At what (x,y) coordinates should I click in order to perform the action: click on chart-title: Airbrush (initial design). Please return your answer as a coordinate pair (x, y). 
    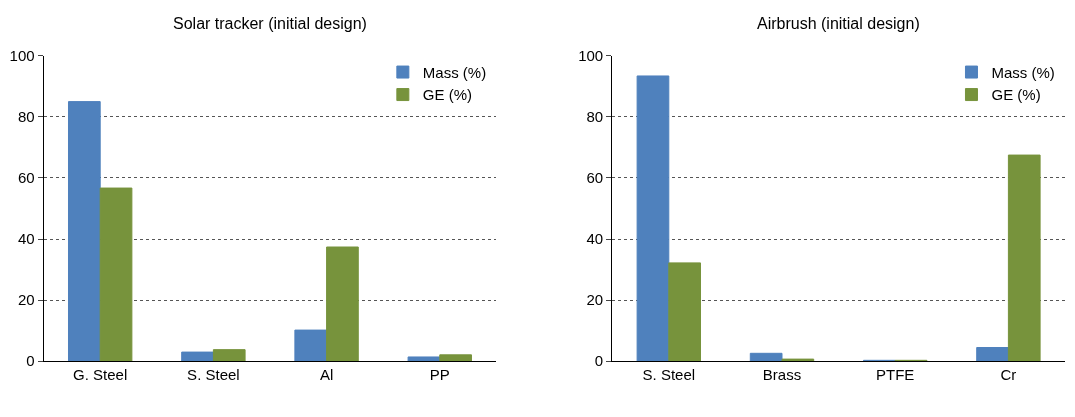
    Looking at the image, I should click on (838, 23).